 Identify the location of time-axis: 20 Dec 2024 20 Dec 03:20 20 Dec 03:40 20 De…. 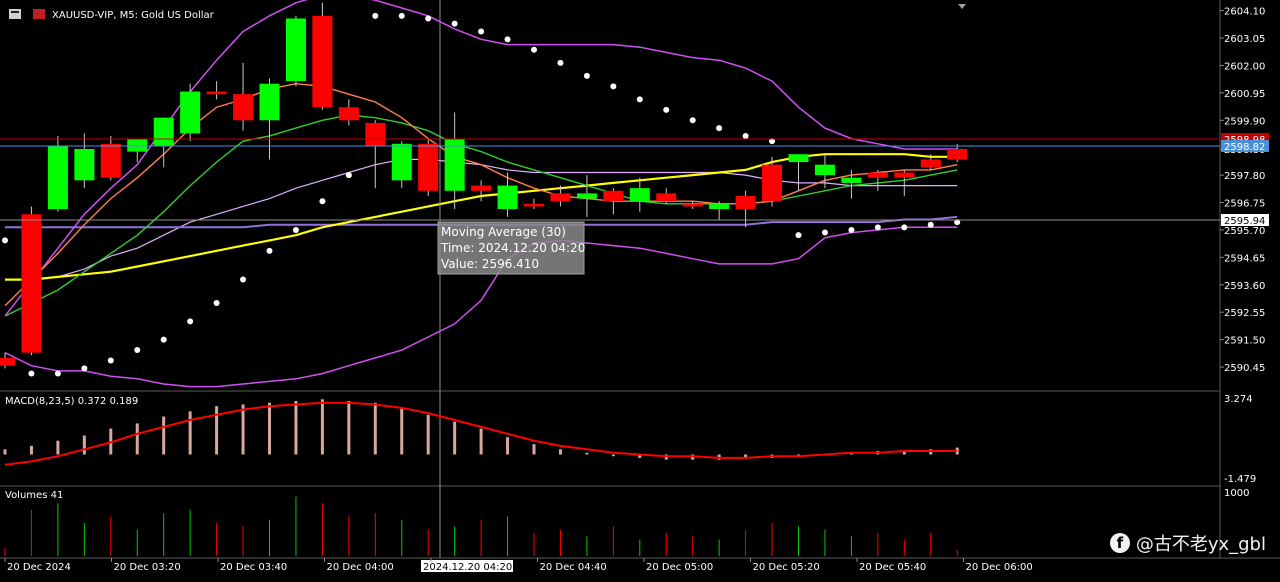
(518, 565).